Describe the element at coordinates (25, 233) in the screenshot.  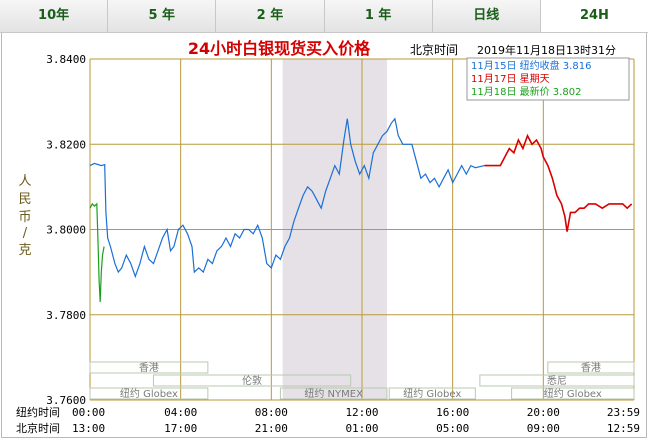
I see `y-label-char-4: /` at that location.